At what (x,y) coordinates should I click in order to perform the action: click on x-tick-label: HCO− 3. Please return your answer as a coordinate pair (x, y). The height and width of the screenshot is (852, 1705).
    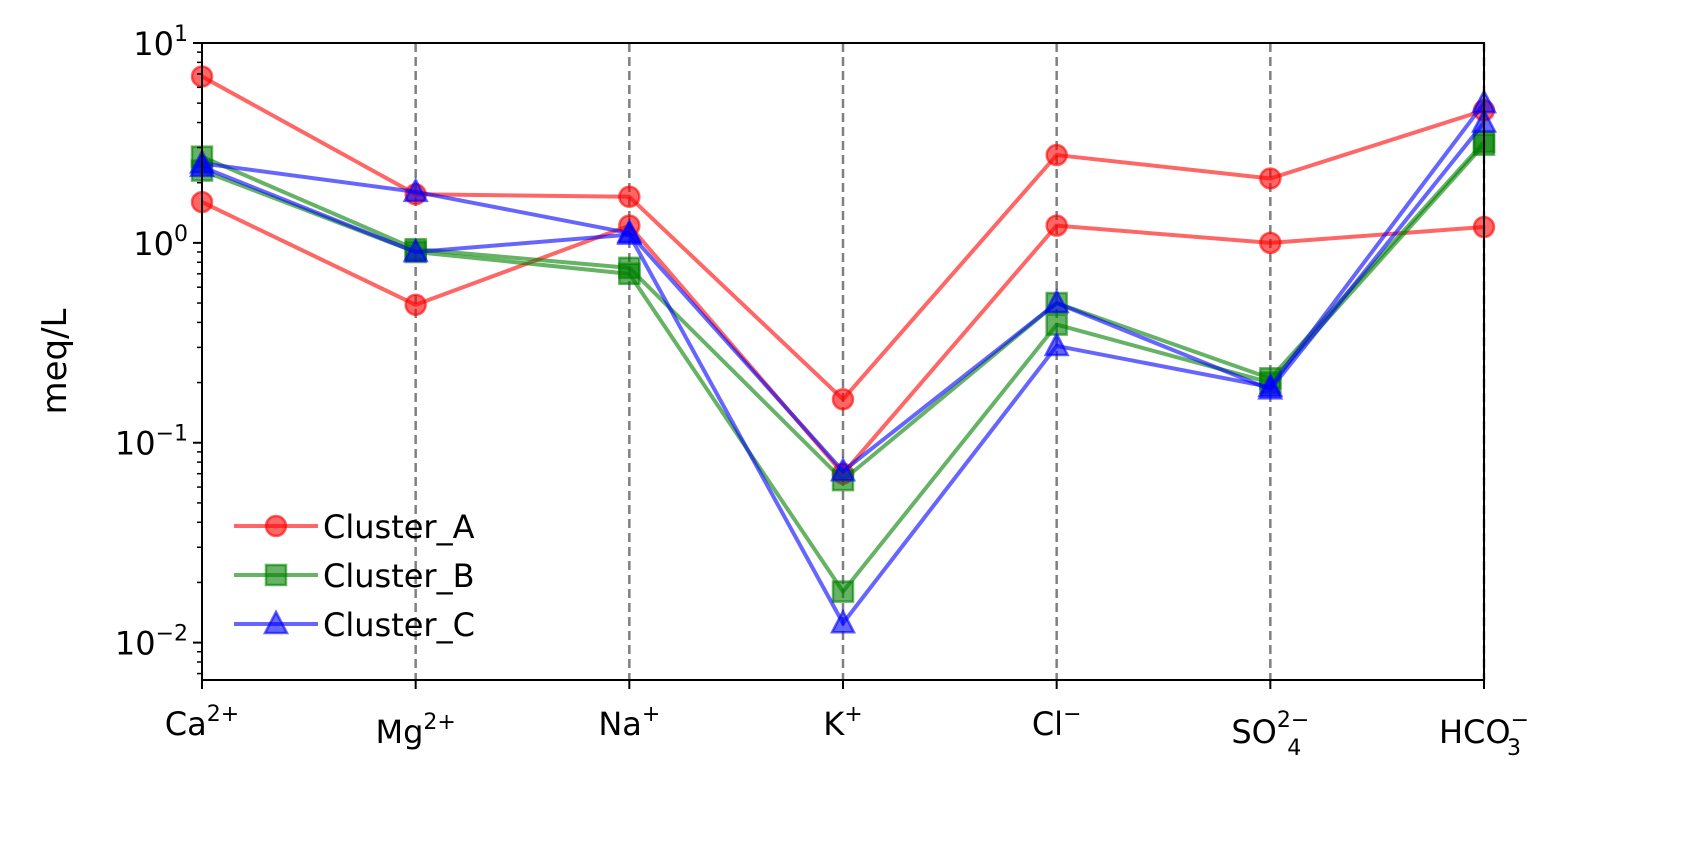
    Looking at the image, I should click on (1484, 734).